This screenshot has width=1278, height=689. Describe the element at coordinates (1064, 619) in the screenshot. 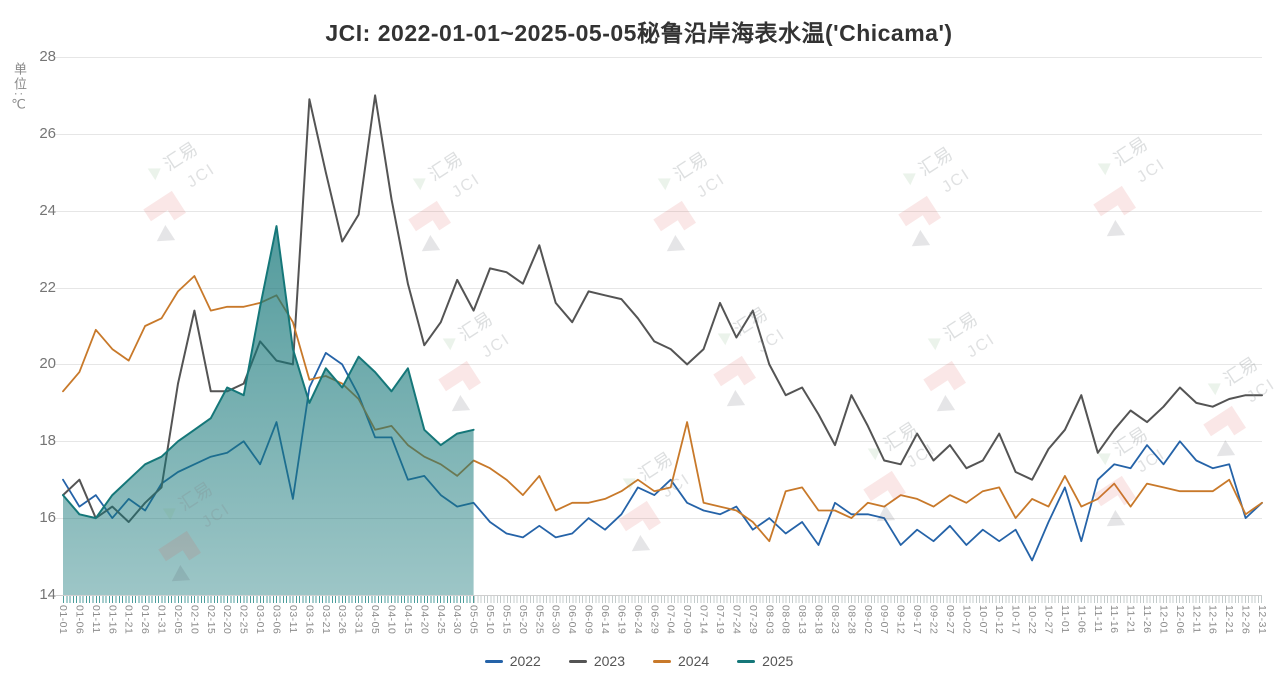

I see `x-axis-tick-label: 11-01` at that location.